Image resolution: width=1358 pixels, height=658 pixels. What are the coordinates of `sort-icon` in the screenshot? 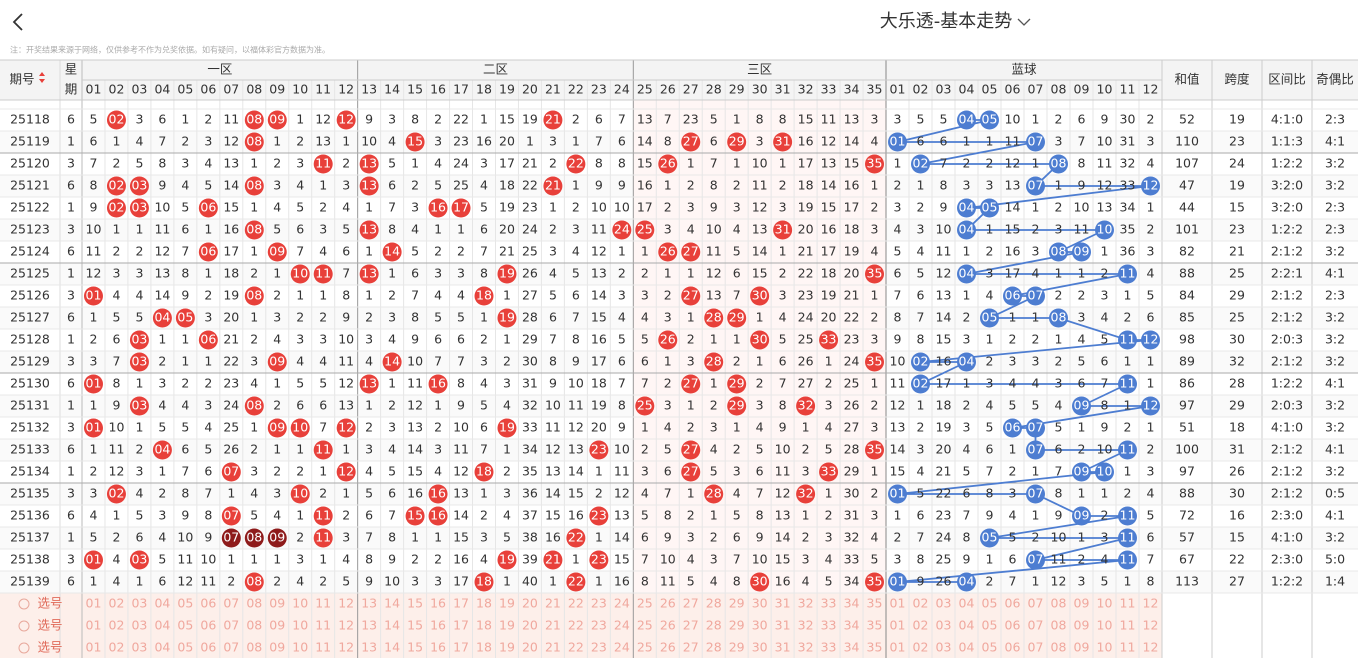 It's located at (42, 77).